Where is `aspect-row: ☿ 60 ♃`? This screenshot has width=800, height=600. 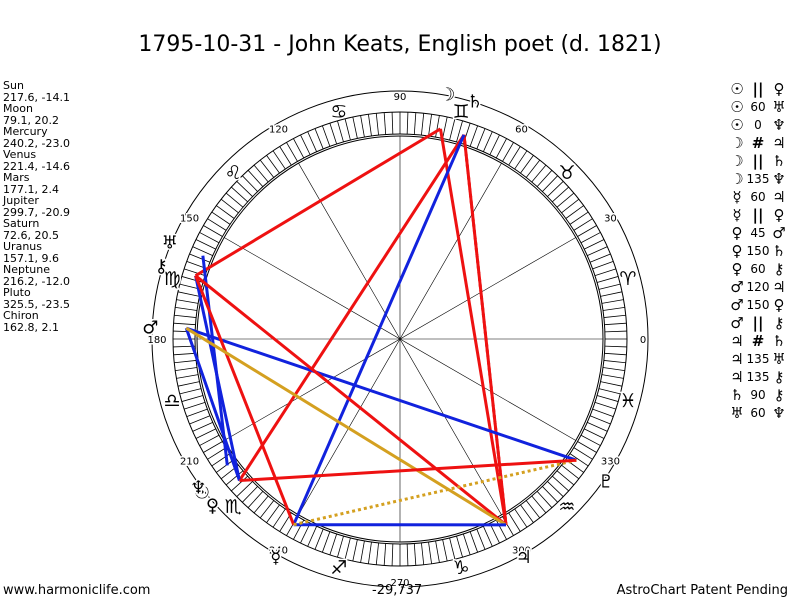 aspect-row: ☿ 60 ♃ is located at coordinates (758, 197).